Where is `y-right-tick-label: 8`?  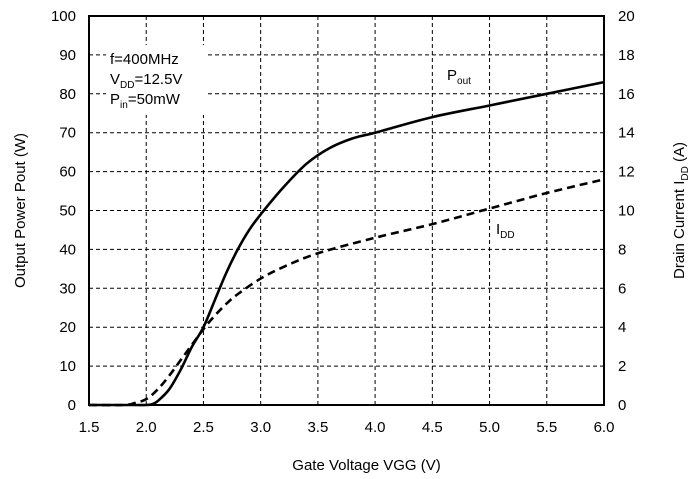 y-right-tick-label: 8 is located at coordinates (622, 249).